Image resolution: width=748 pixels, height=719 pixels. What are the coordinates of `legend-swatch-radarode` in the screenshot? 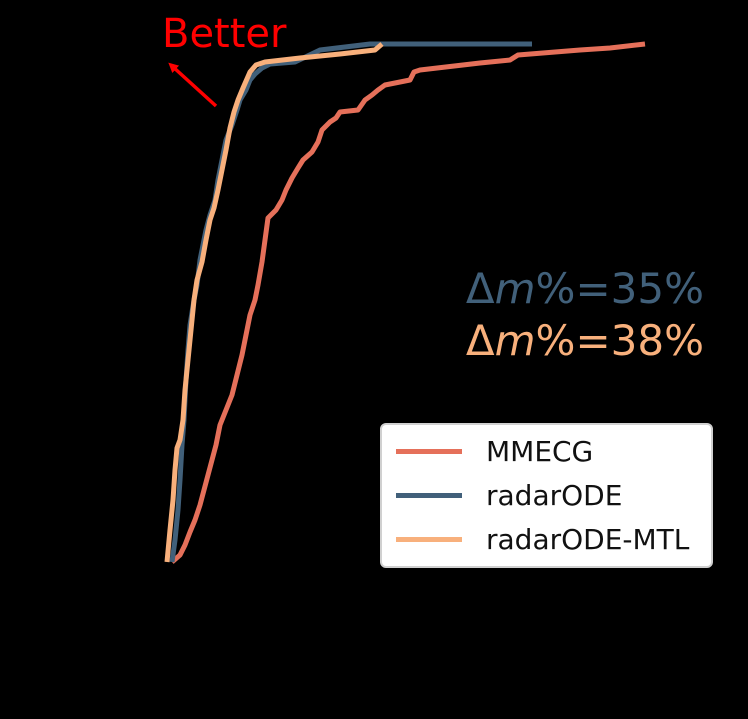 It's located at (429, 495).